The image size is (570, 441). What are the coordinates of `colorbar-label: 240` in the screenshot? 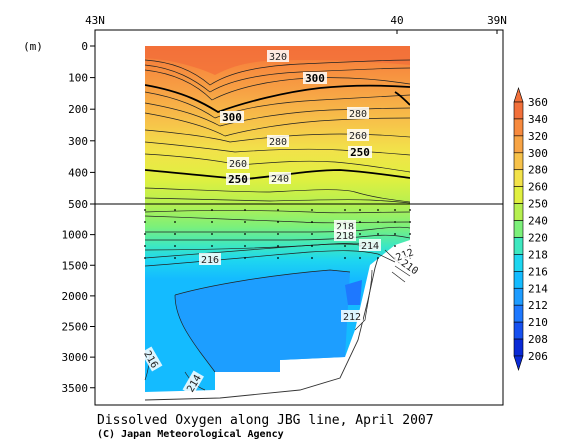 It's located at (538, 221).